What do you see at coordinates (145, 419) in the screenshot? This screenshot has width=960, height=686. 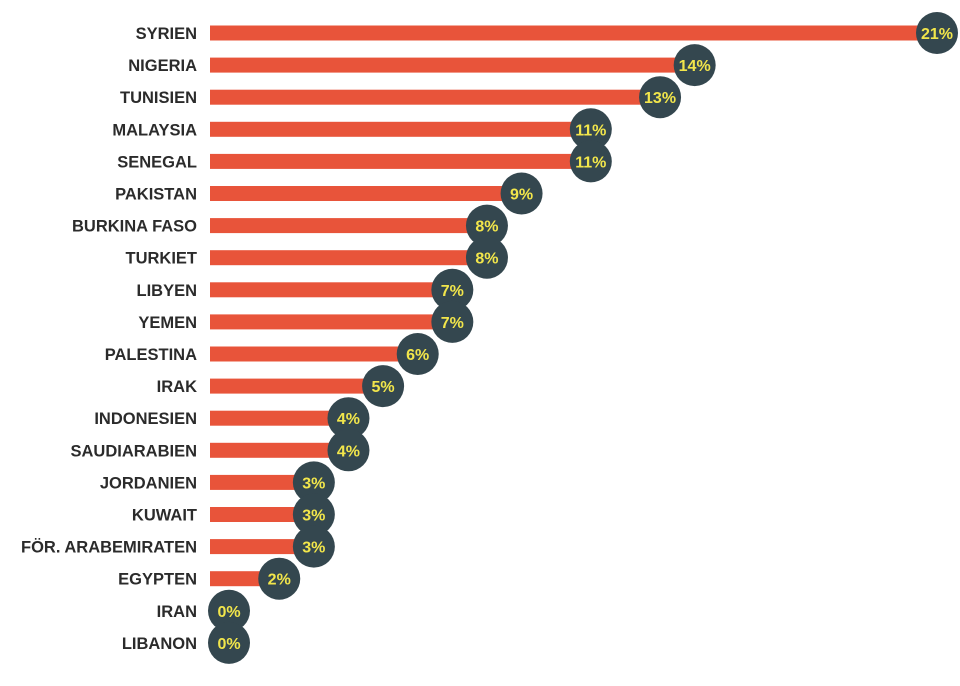 I see `category-label: INDONESIEN` at bounding box center [145, 419].